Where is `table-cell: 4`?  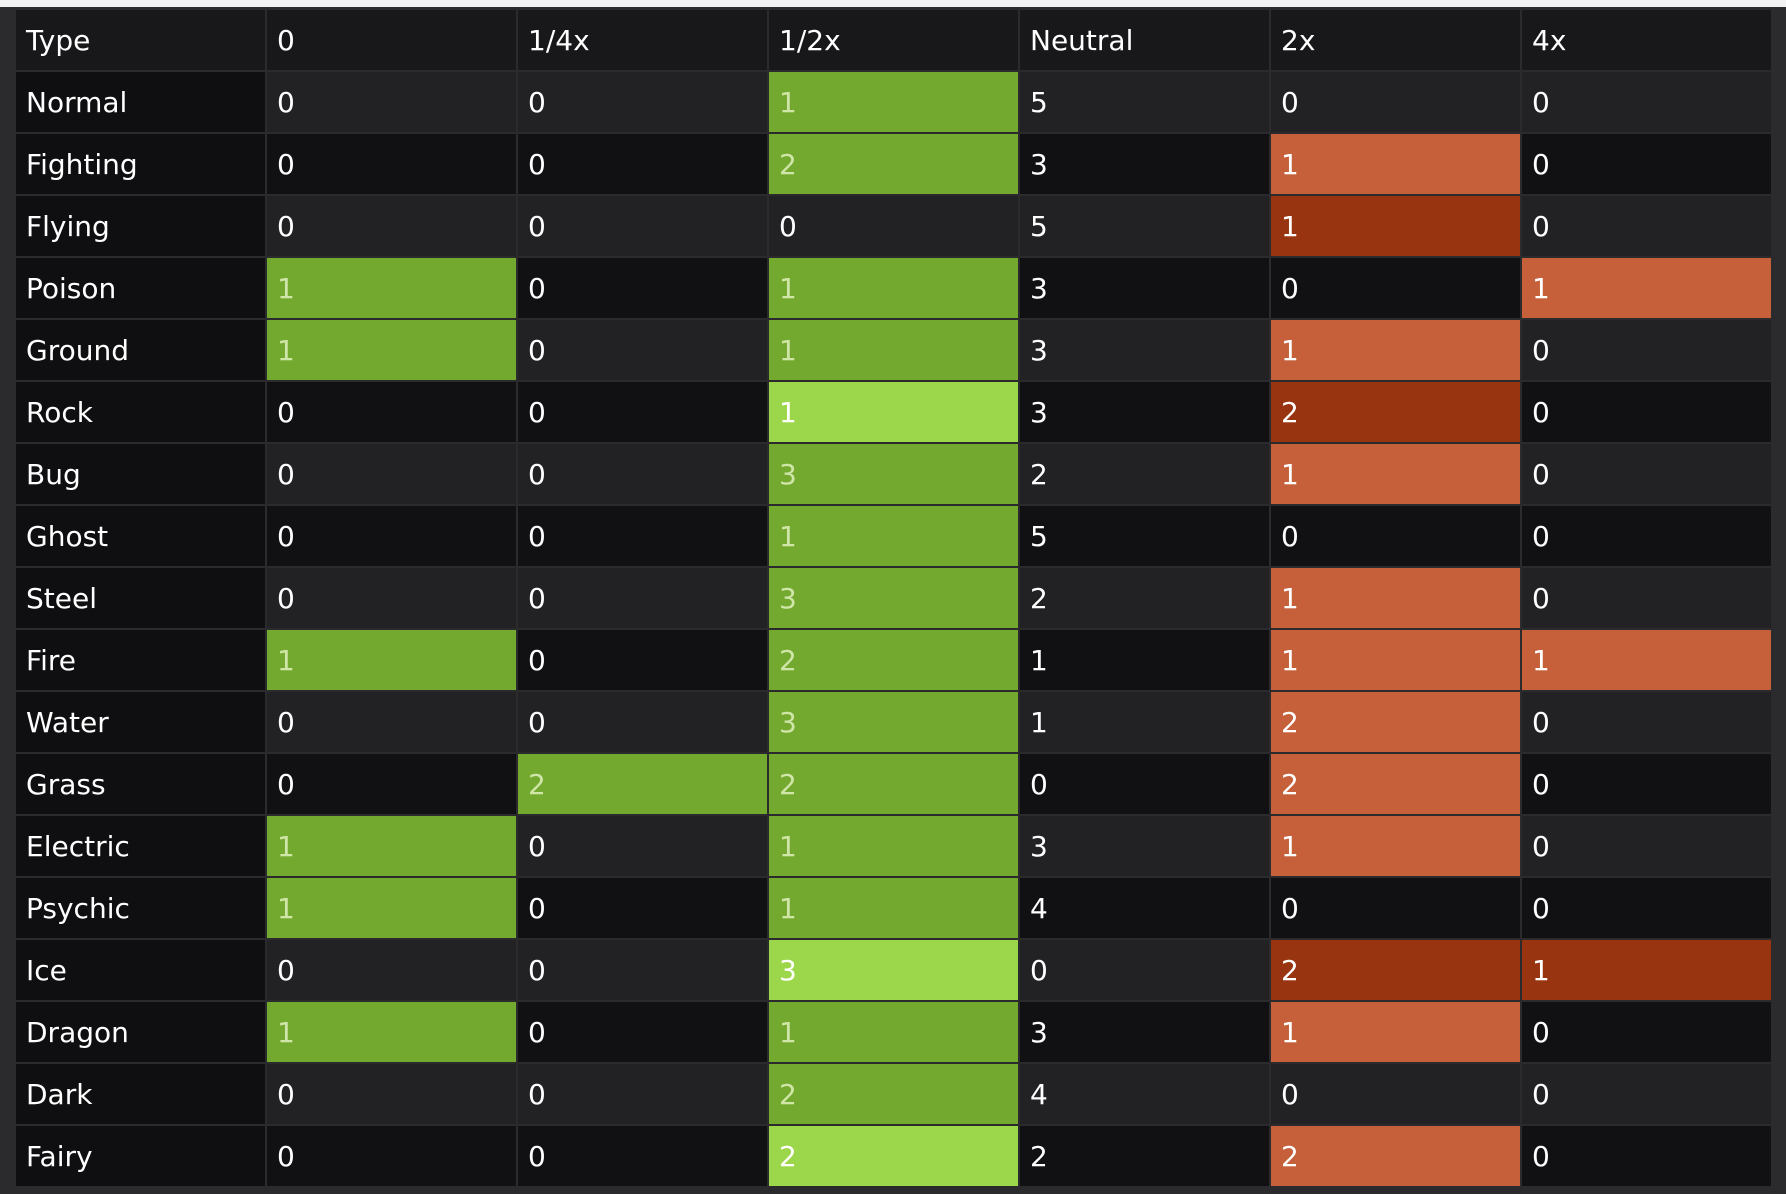 table-cell: 4 is located at coordinates (1144, 908).